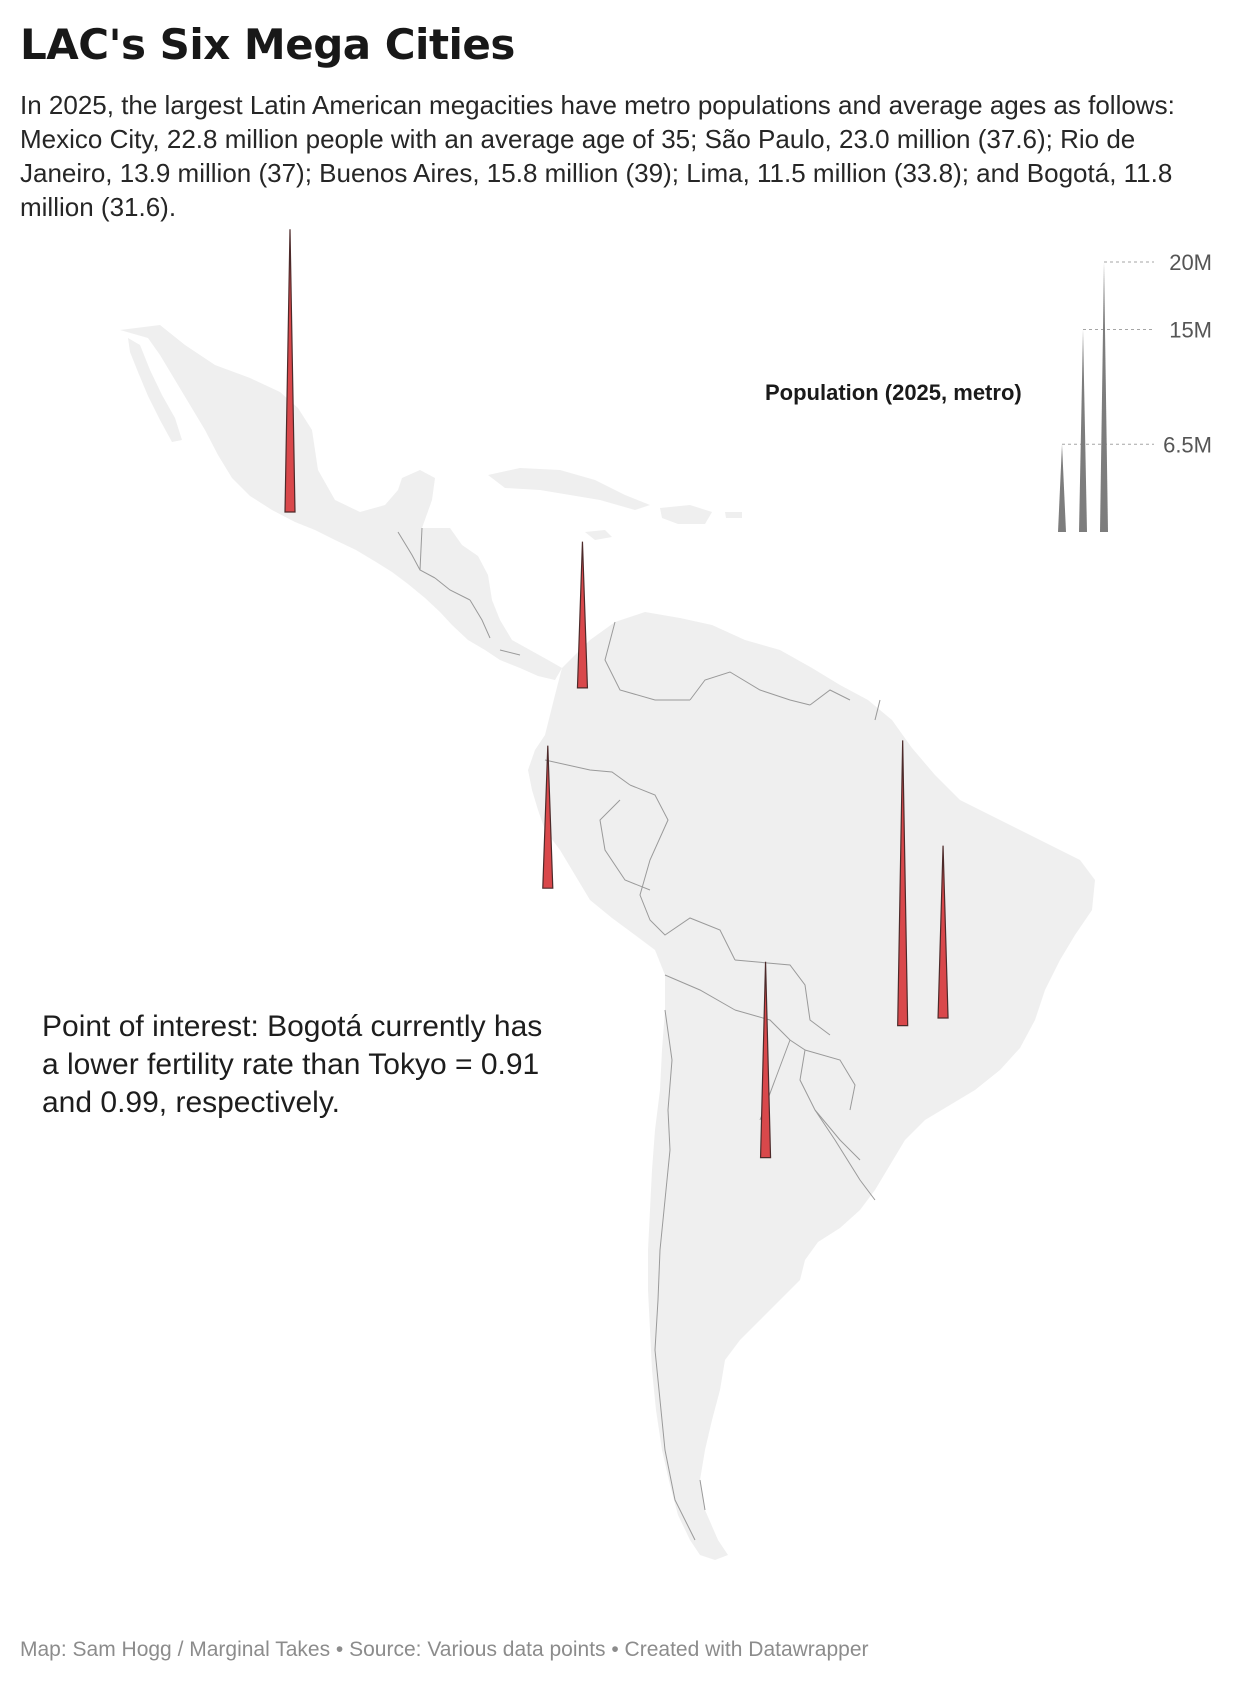  I want to click on page-title: LAC's Six Mega Cities, so click(267, 44).